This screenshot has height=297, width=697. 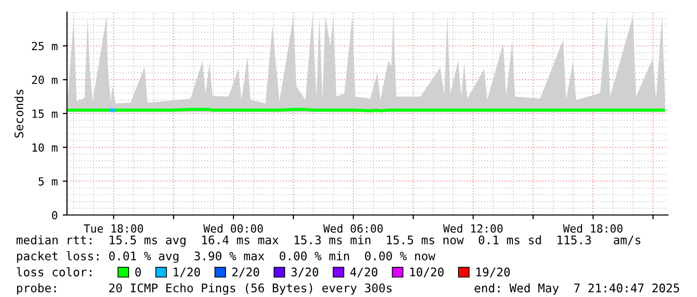 I want to click on legend-label: 19/20, so click(x=493, y=273).